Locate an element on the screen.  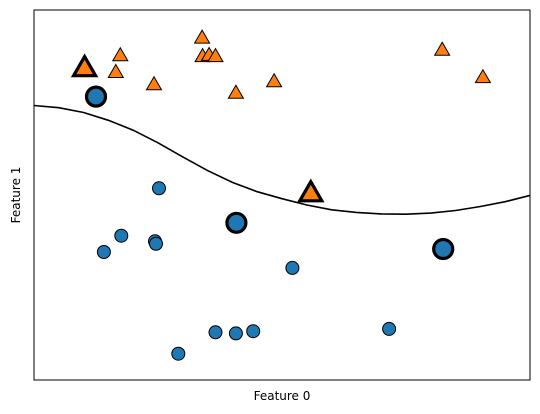
x-axis-label: Feature 0 is located at coordinates (282, 396).